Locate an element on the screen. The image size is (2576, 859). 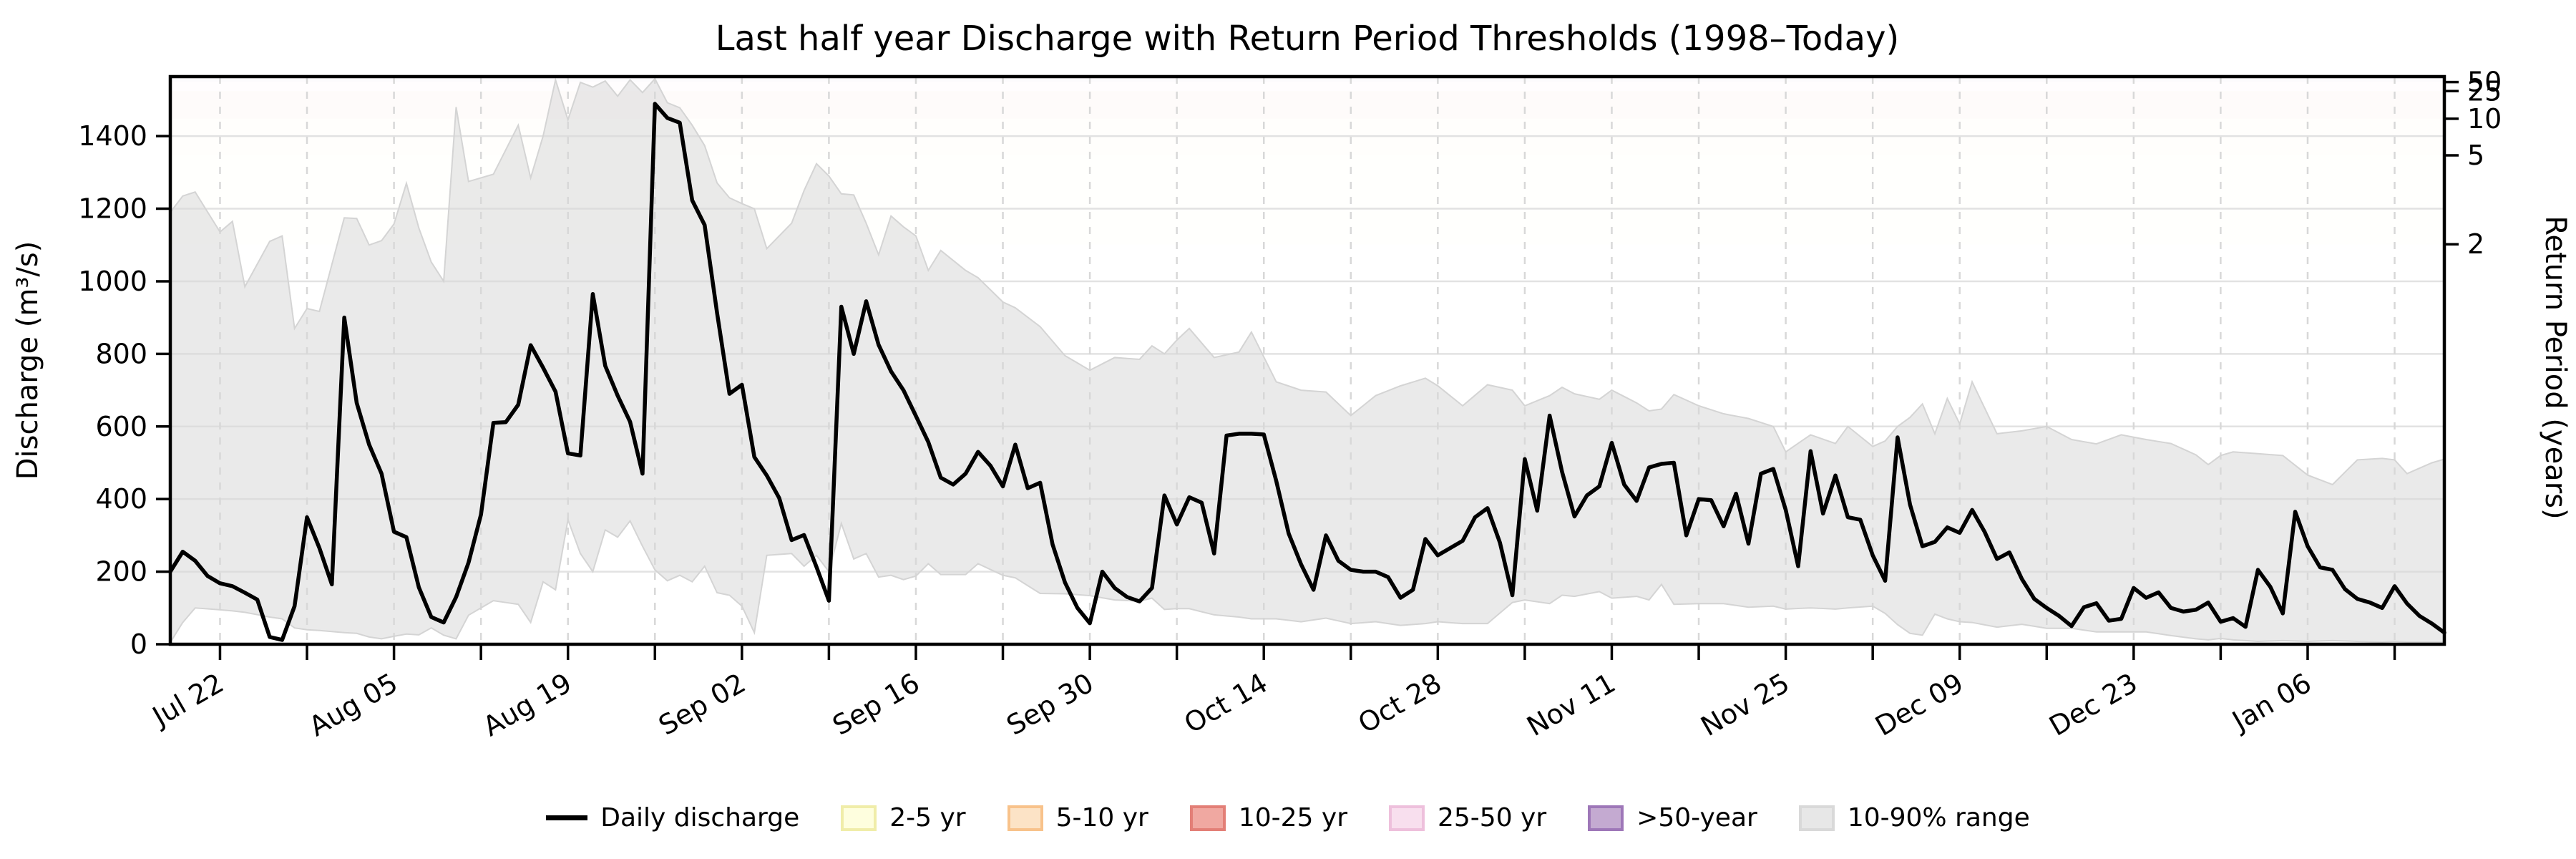
y-tick-label: 1200 is located at coordinates (112, 209).